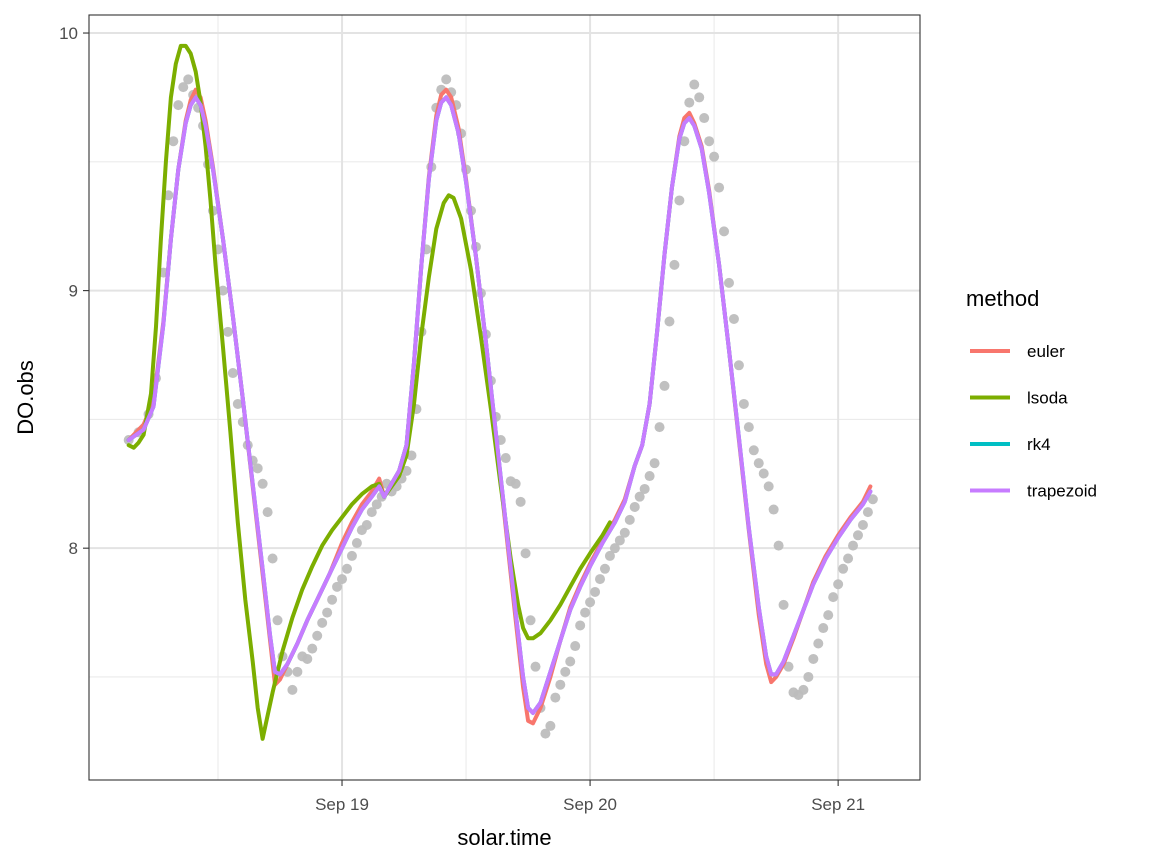 Image resolution: width=1152 pixels, height=865 pixels. Describe the element at coordinates (1002, 298) in the screenshot. I see `legend-title: method` at that location.